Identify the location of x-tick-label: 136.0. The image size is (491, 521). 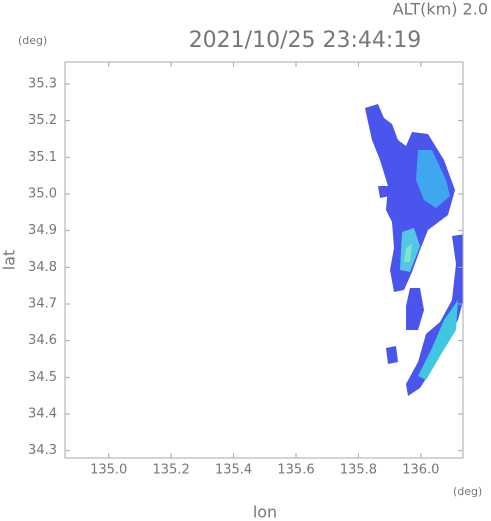
(420, 470).